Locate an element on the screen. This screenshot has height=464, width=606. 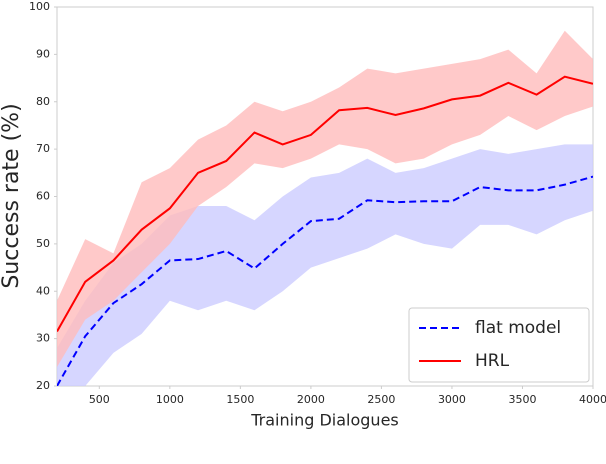
y-tick-label: 40 is located at coordinates (43, 290).